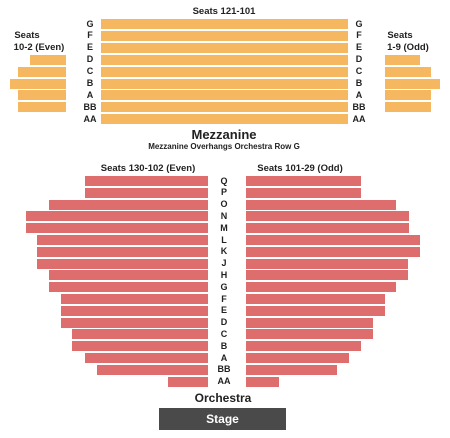 This screenshot has width=450, height=438. I want to click on mezzanine-row-f-center, so click(224, 35).